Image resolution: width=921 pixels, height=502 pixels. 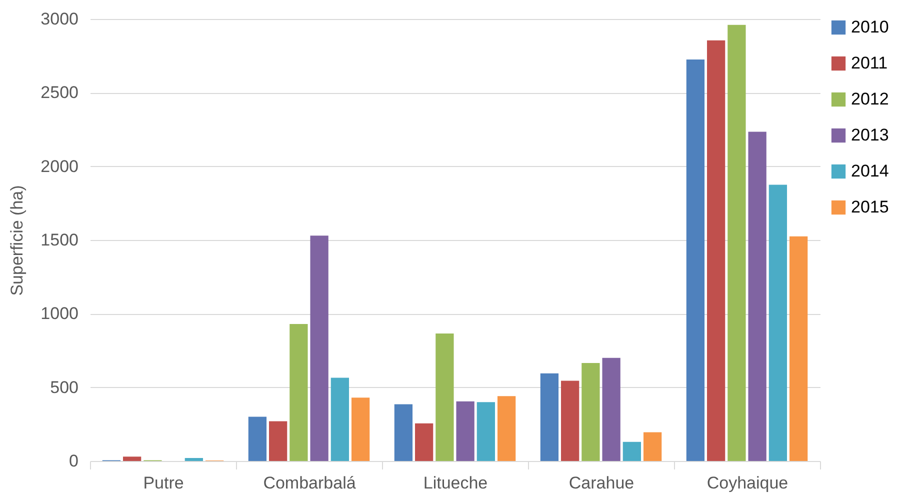 What do you see at coordinates (59, 240) in the screenshot?
I see `y-tick-label: 1500` at bounding box center [59, 240].